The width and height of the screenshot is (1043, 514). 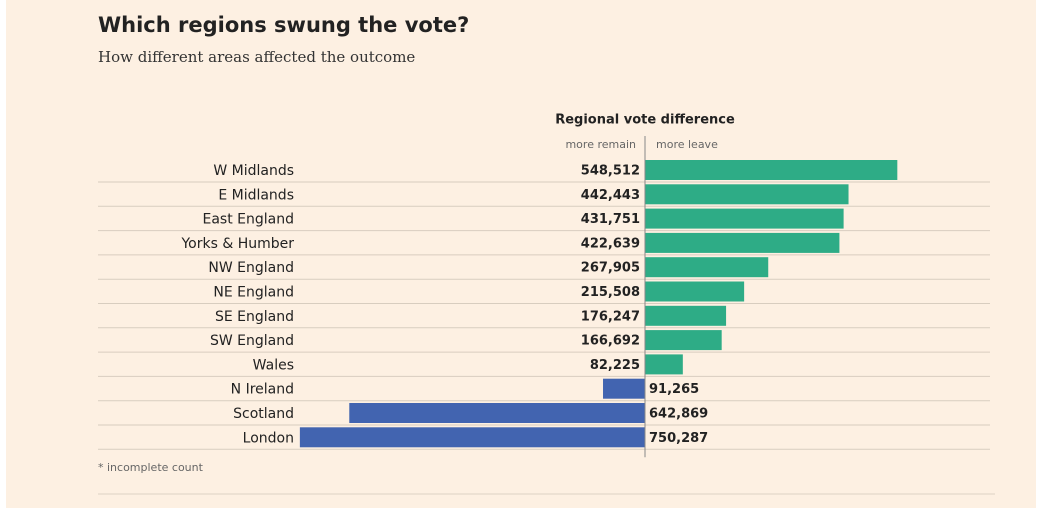 I want to click on left-label: more remain, so click(x=600, y=144).